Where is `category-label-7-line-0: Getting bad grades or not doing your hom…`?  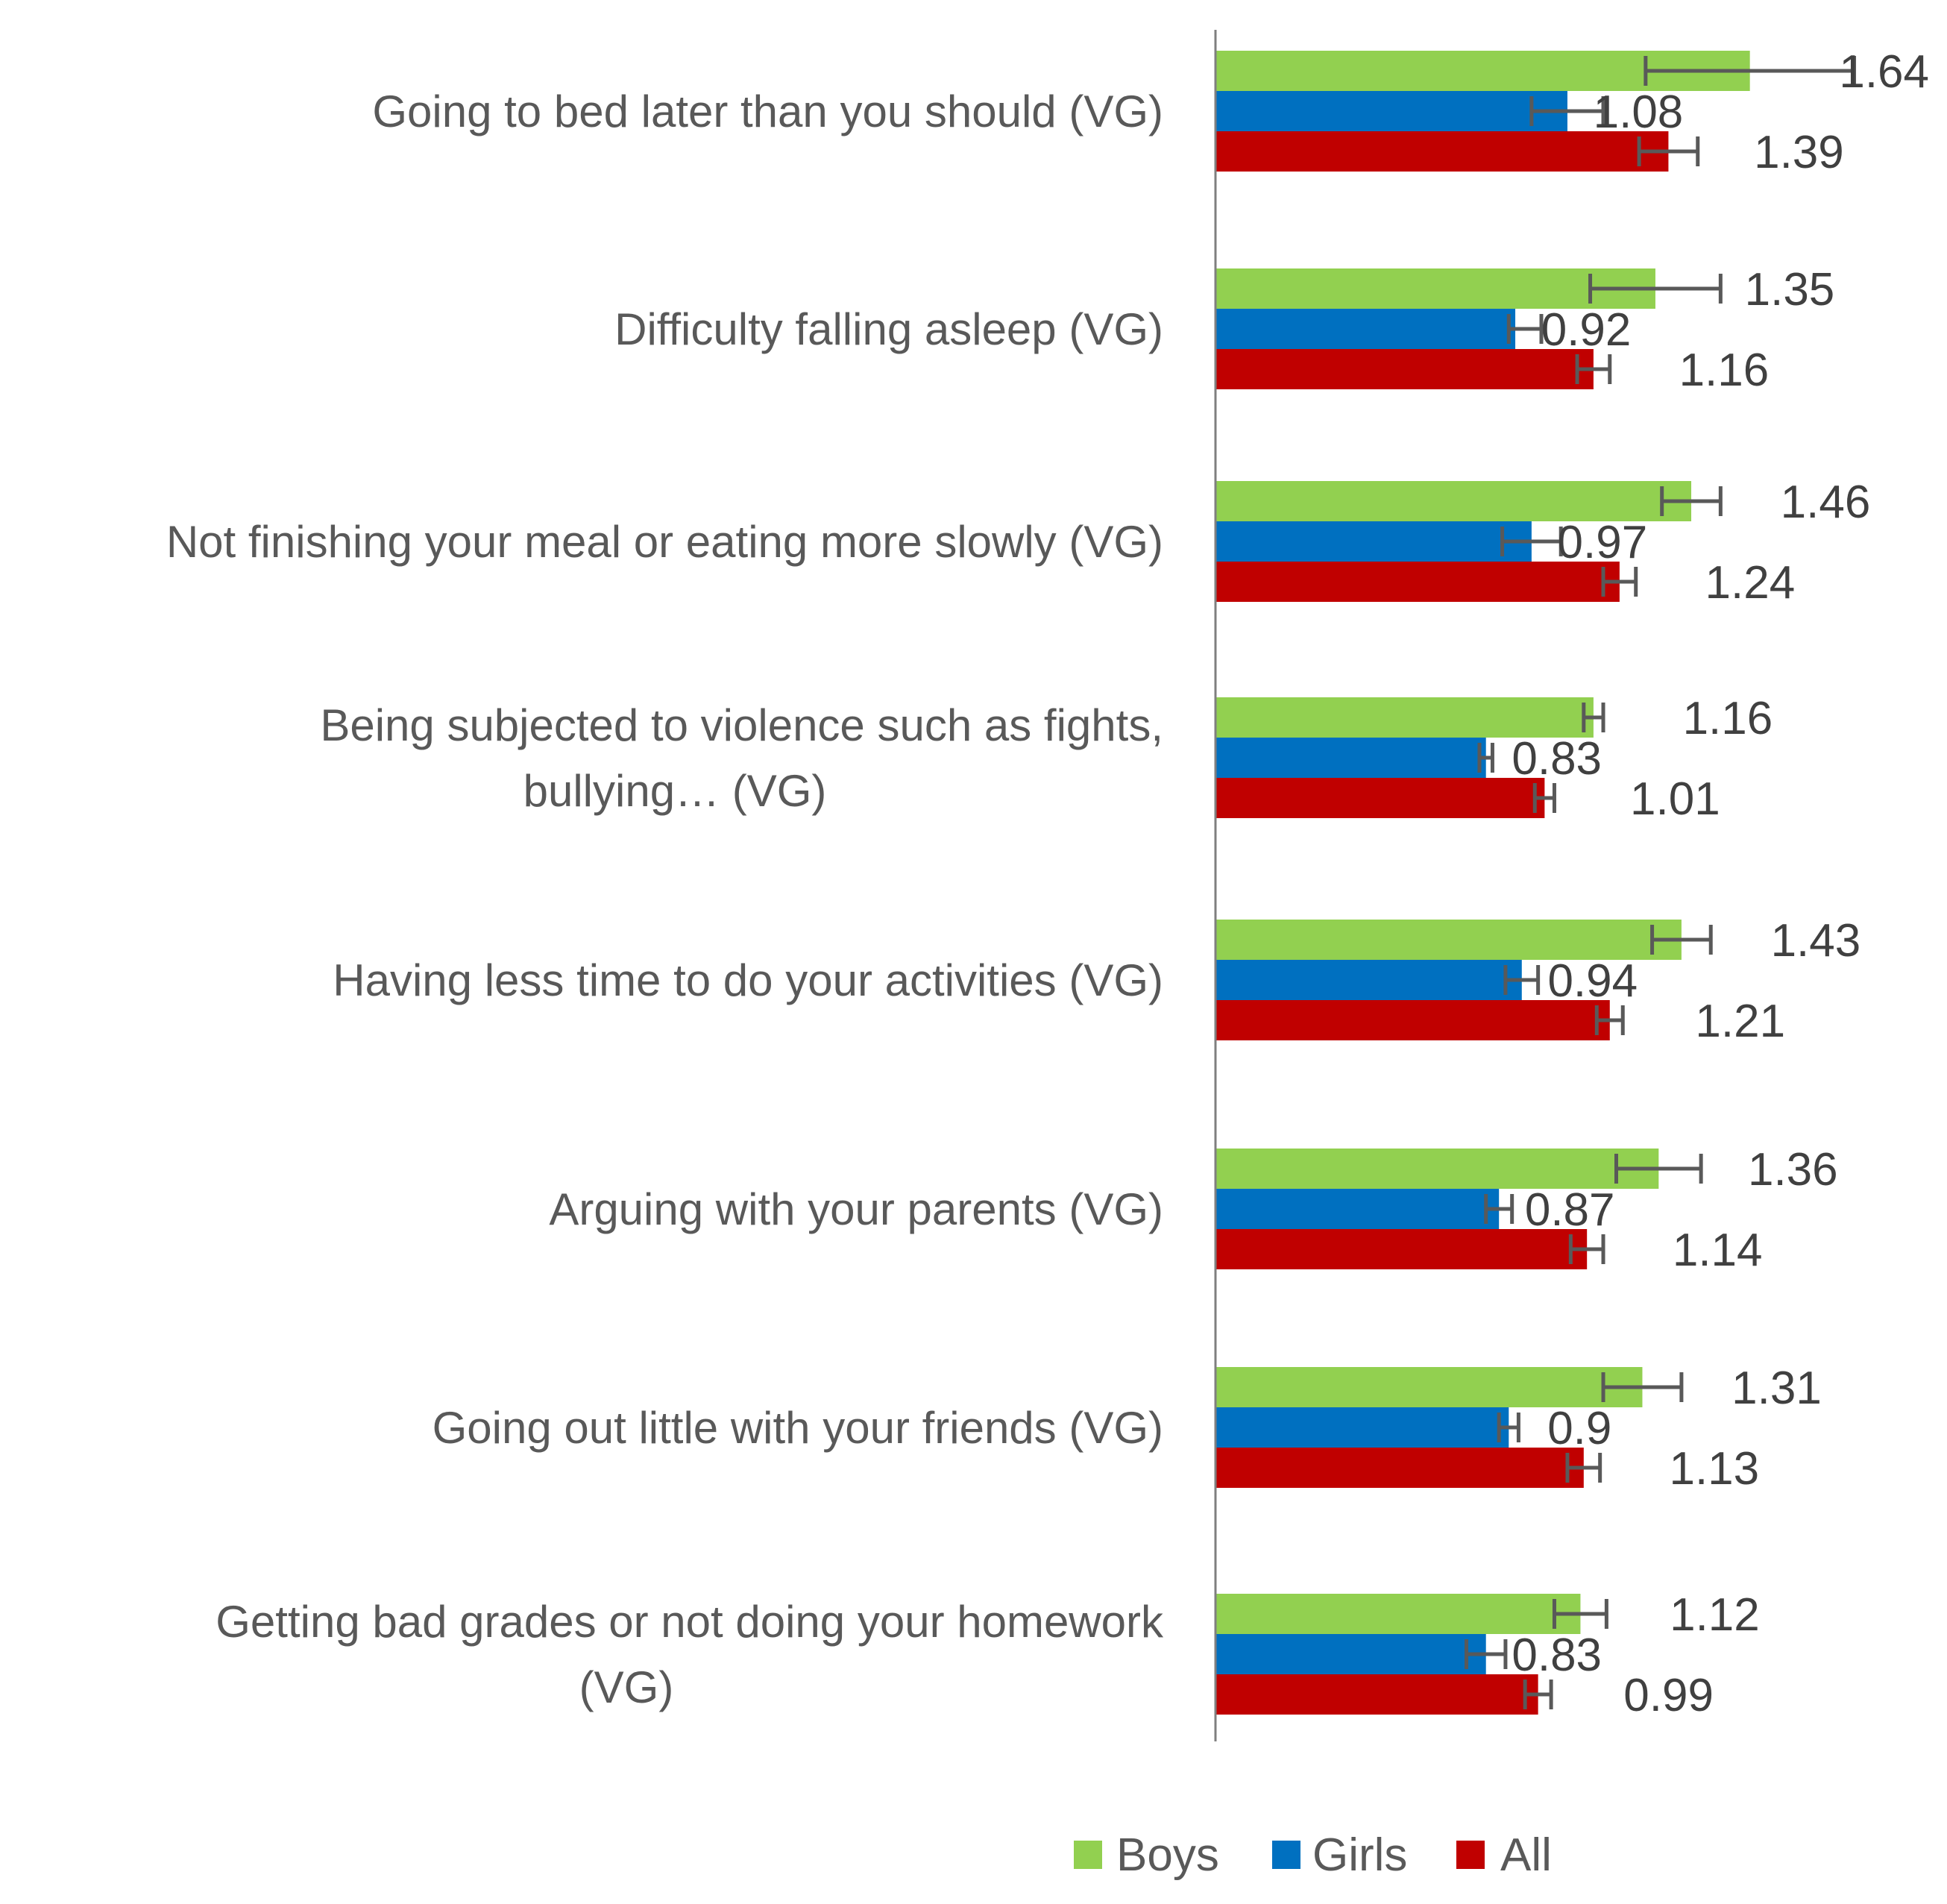 category-label-7-line-0: Getting bad grades or not doing your hom… is located at coordinates (690, 1622).